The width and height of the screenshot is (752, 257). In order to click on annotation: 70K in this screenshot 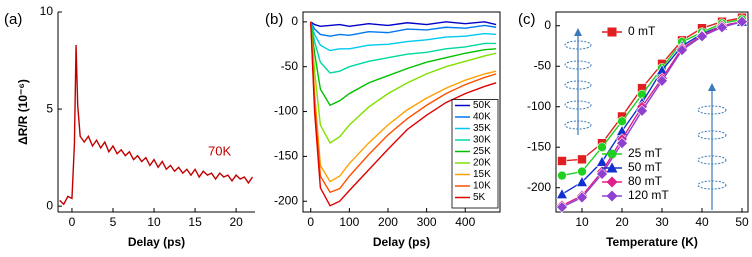, I will do `click(219, 150)`.